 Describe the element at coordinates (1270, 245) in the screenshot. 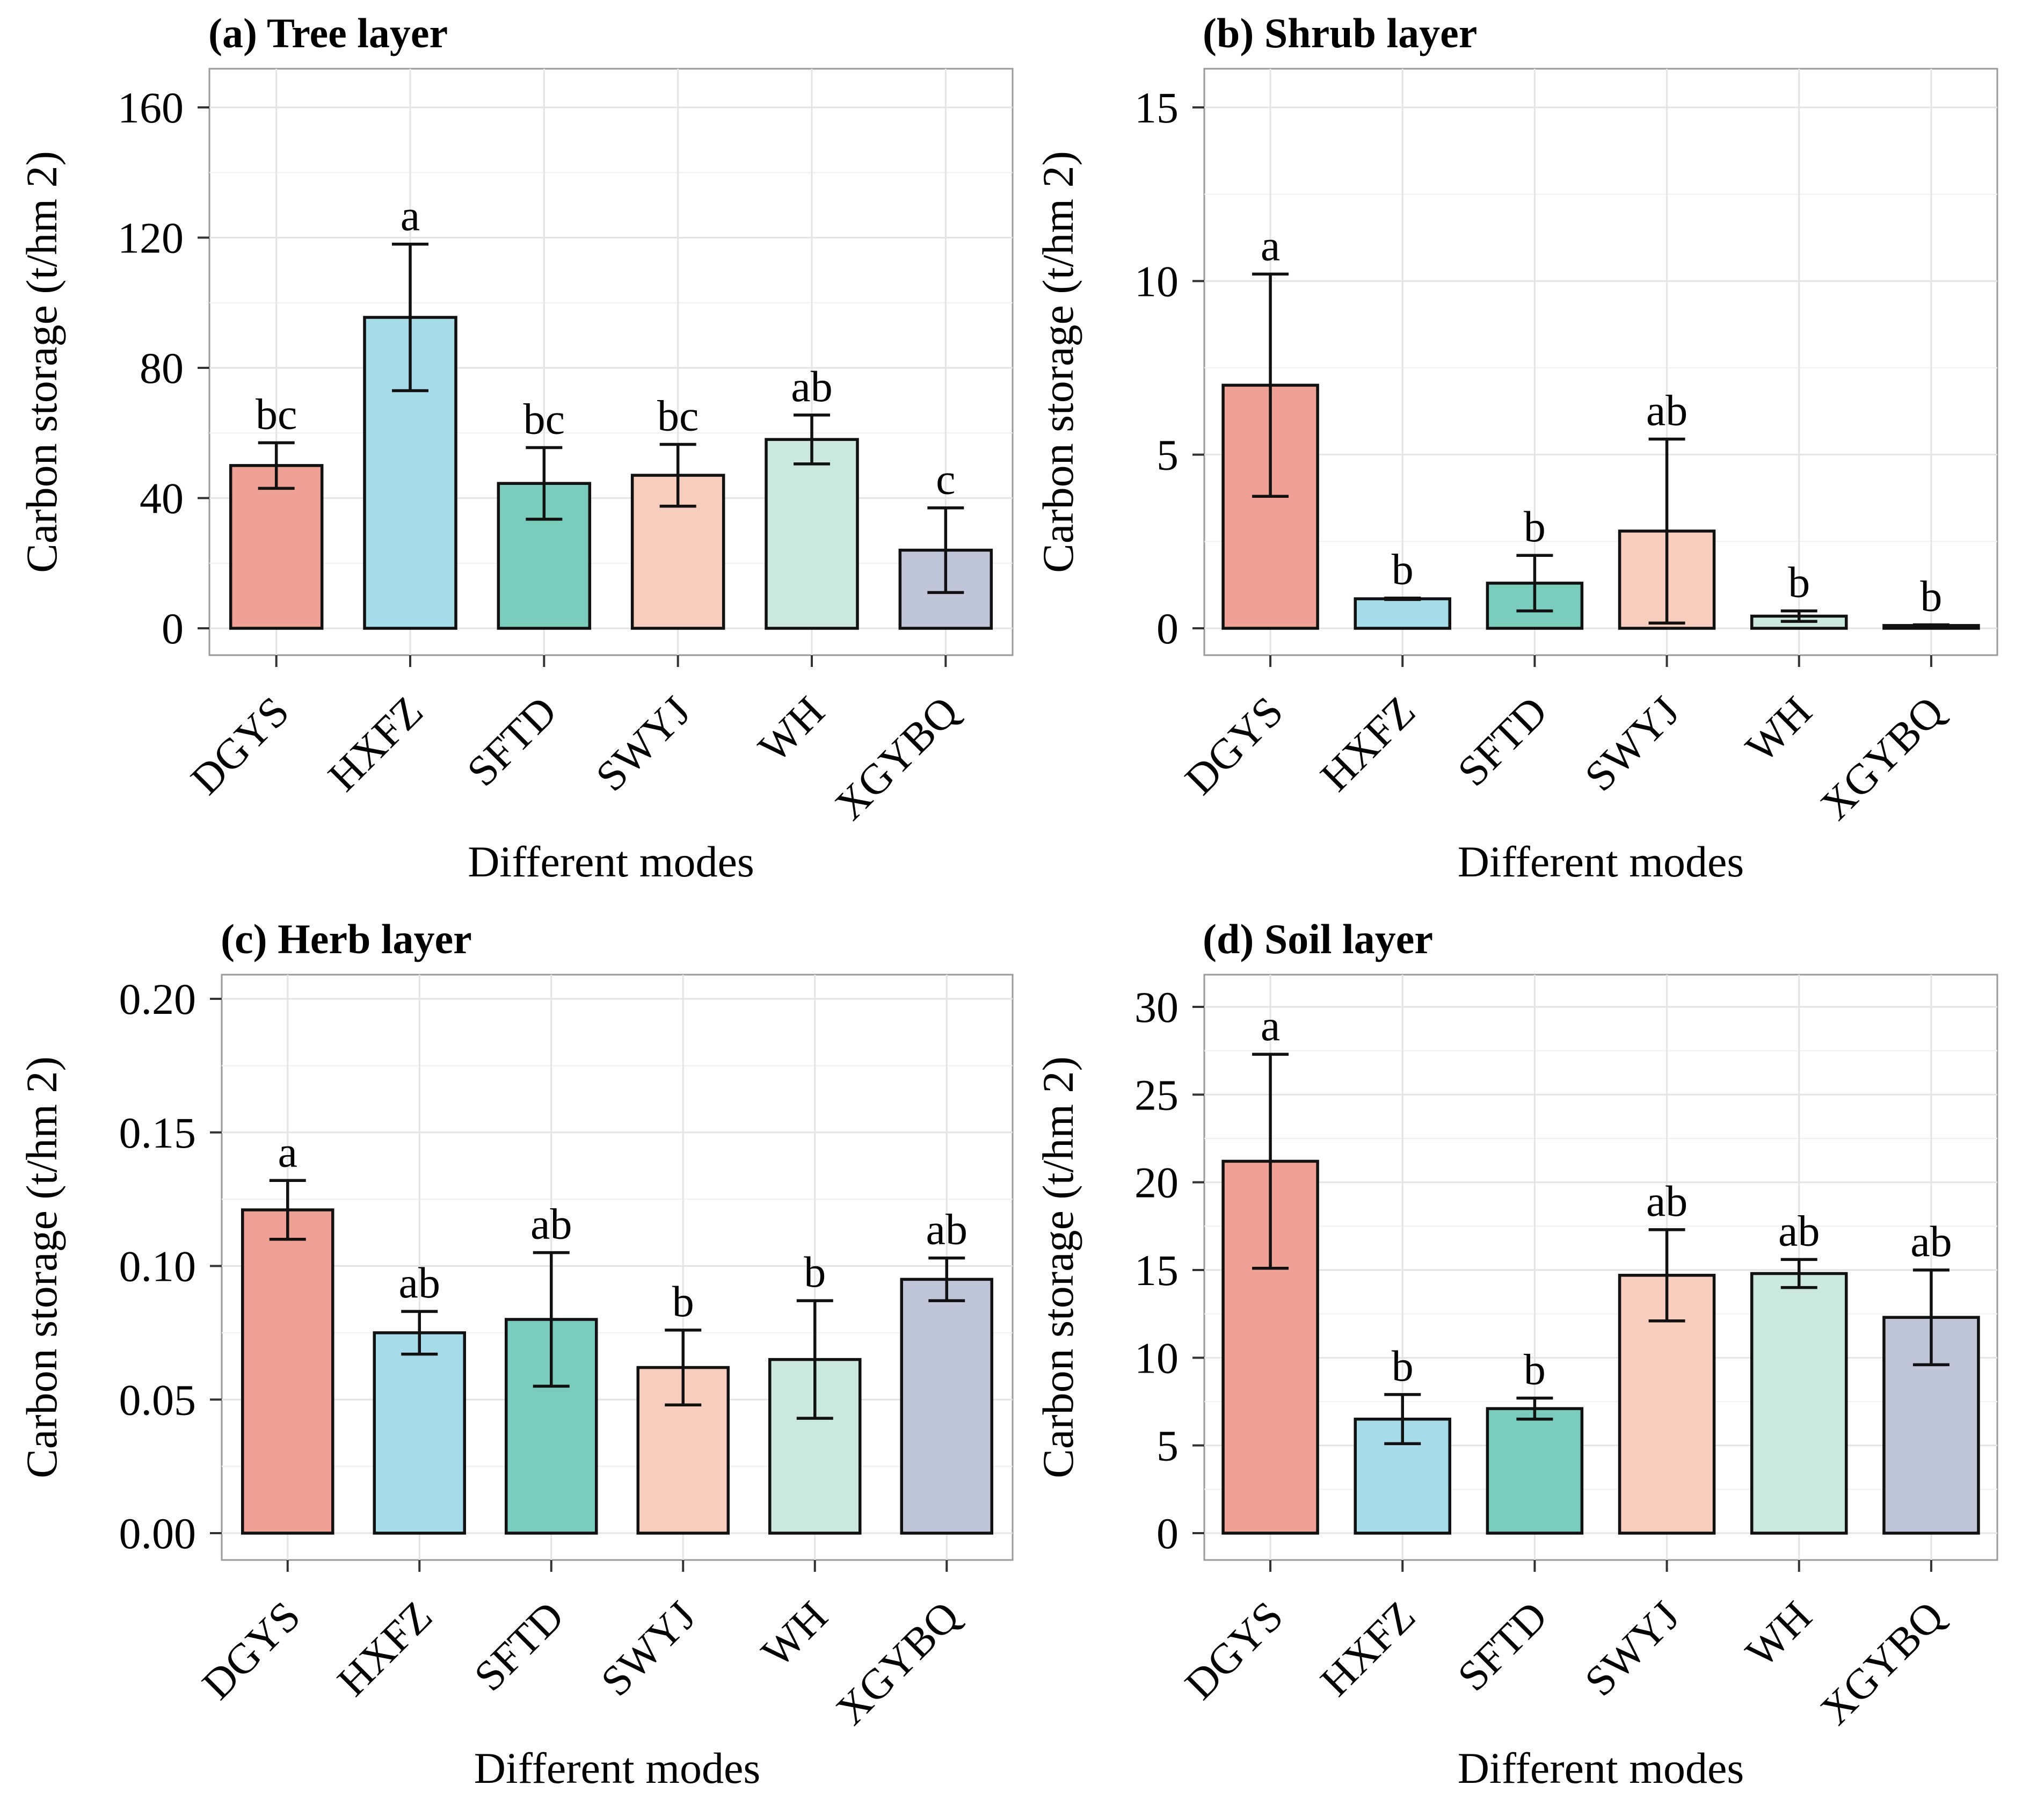

I see `panel-b-significance-label: a` at that location.